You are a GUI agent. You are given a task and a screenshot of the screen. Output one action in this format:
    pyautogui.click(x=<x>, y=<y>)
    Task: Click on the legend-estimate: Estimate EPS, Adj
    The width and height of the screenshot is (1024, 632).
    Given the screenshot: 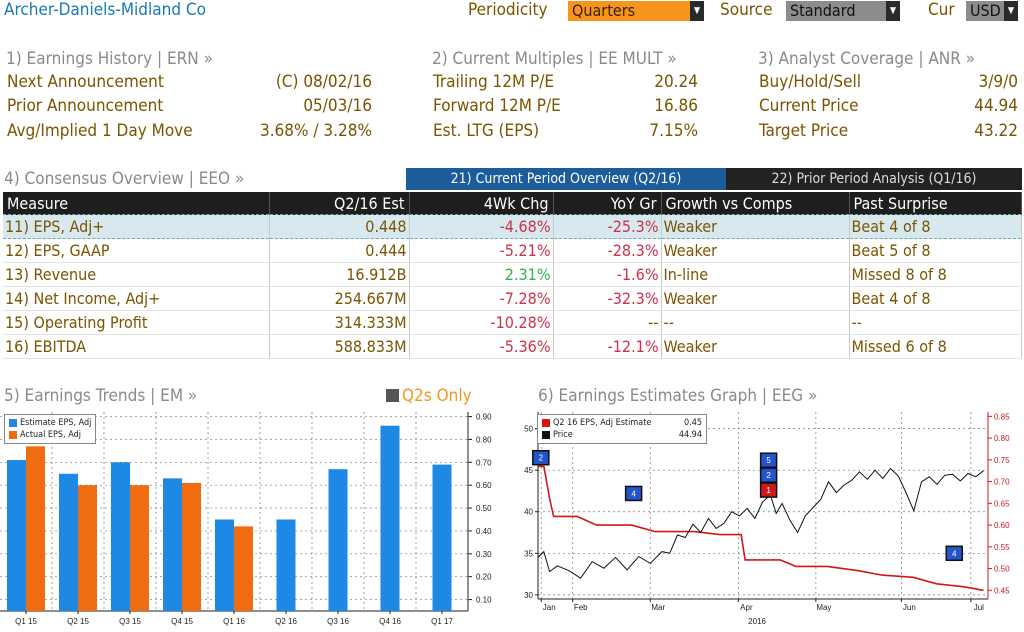 What is the action you would take?
    pyautogui.click(x=50, y=423)
    